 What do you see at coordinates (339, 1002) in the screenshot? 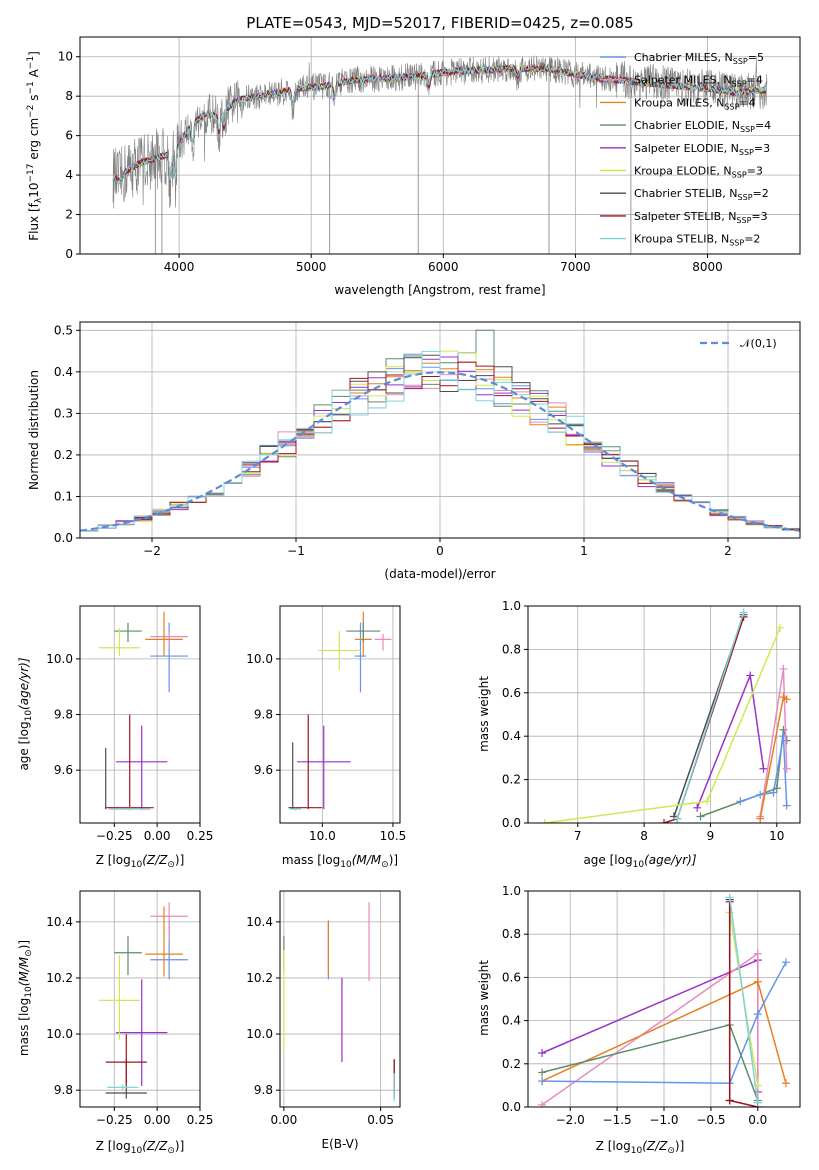
I see `mass_vs_ebv-plot-area` at bounding box center [339, 1002].